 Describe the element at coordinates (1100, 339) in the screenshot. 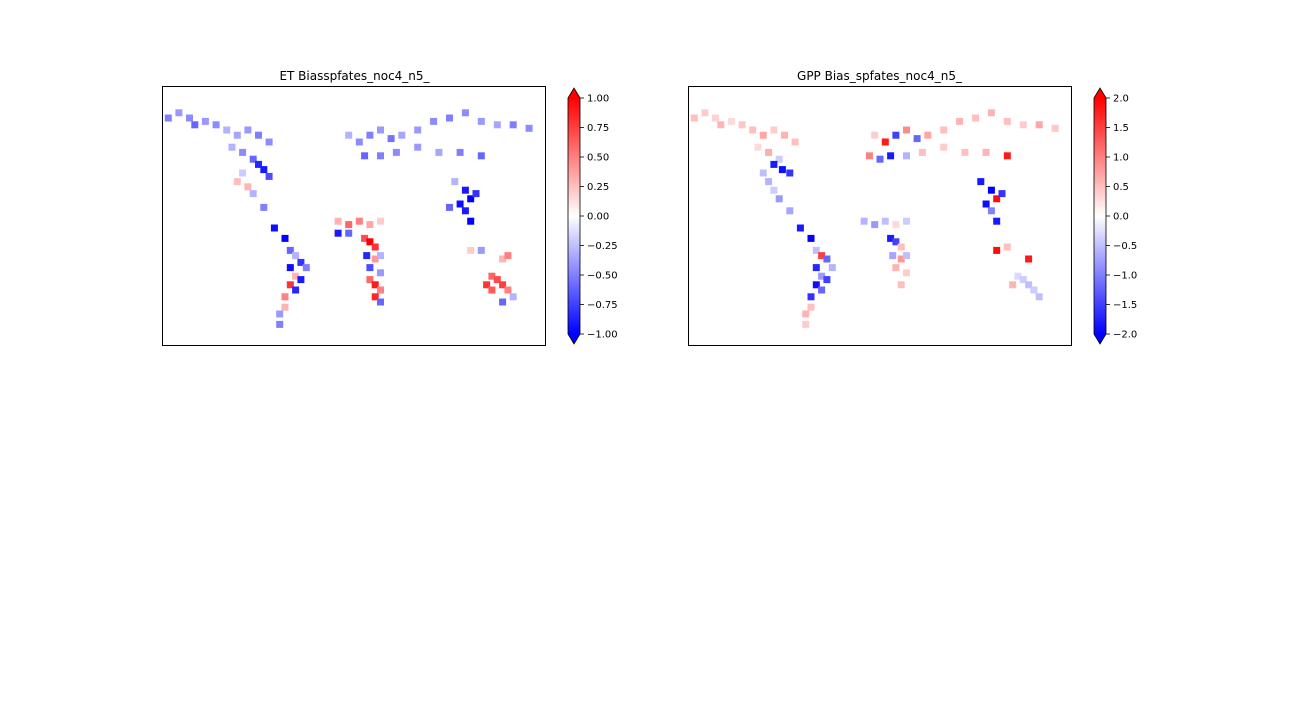

I see `gpp-colorbar-extend-min` at that location.